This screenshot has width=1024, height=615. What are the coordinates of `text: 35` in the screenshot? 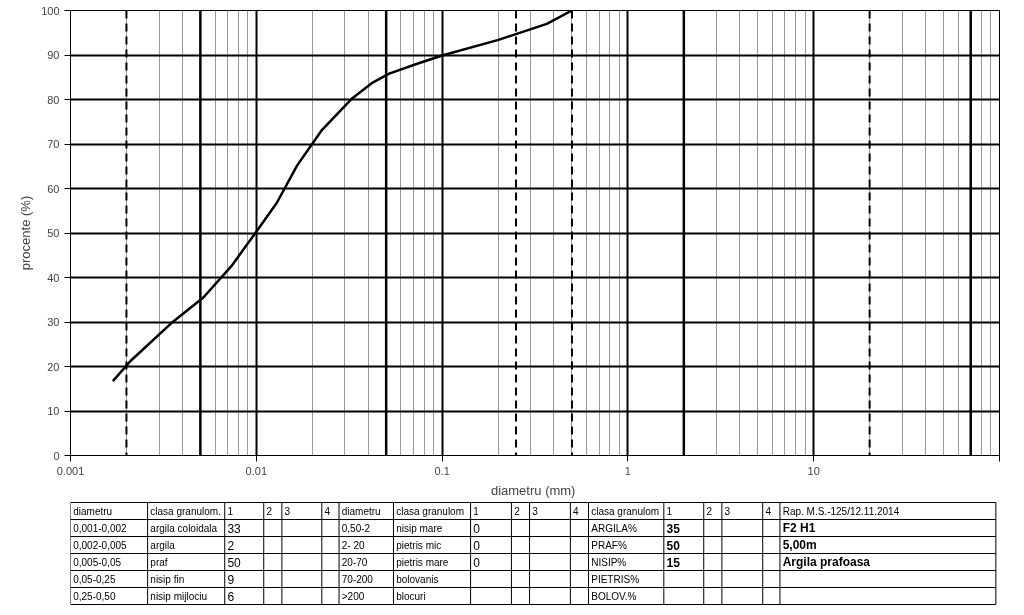 It's located at (673, 528).